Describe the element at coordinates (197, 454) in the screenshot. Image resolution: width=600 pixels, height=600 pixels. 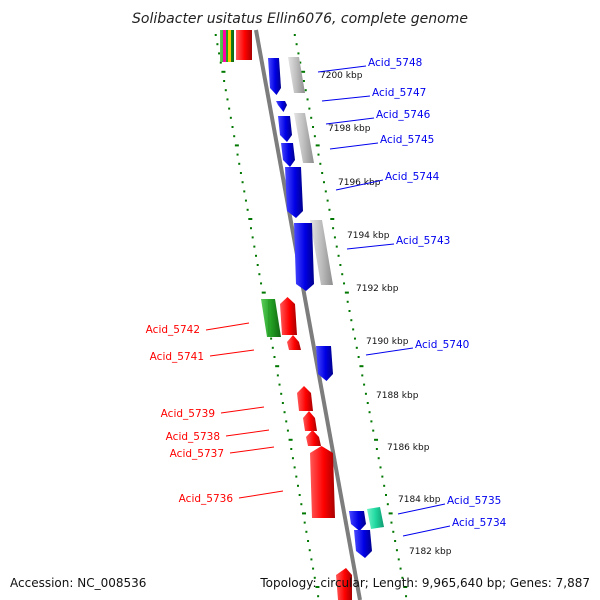
I see `gene-label-acid_5737: Acid_5737` at that location.